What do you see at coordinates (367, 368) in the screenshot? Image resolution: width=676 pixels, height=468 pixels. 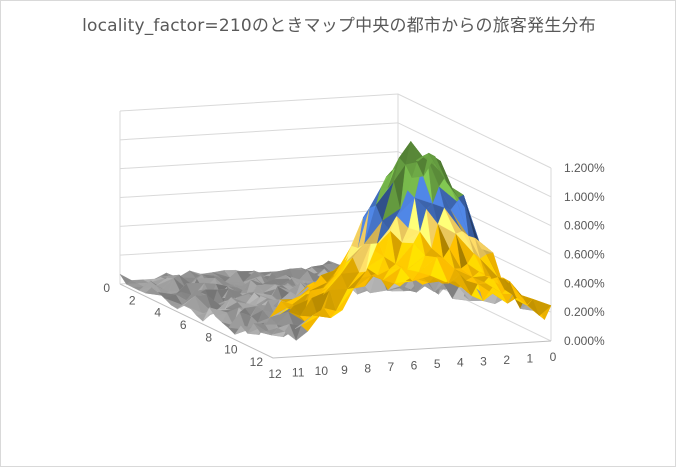 I see `right-axis-tick-label: 8` at bounding box center [367, 368].